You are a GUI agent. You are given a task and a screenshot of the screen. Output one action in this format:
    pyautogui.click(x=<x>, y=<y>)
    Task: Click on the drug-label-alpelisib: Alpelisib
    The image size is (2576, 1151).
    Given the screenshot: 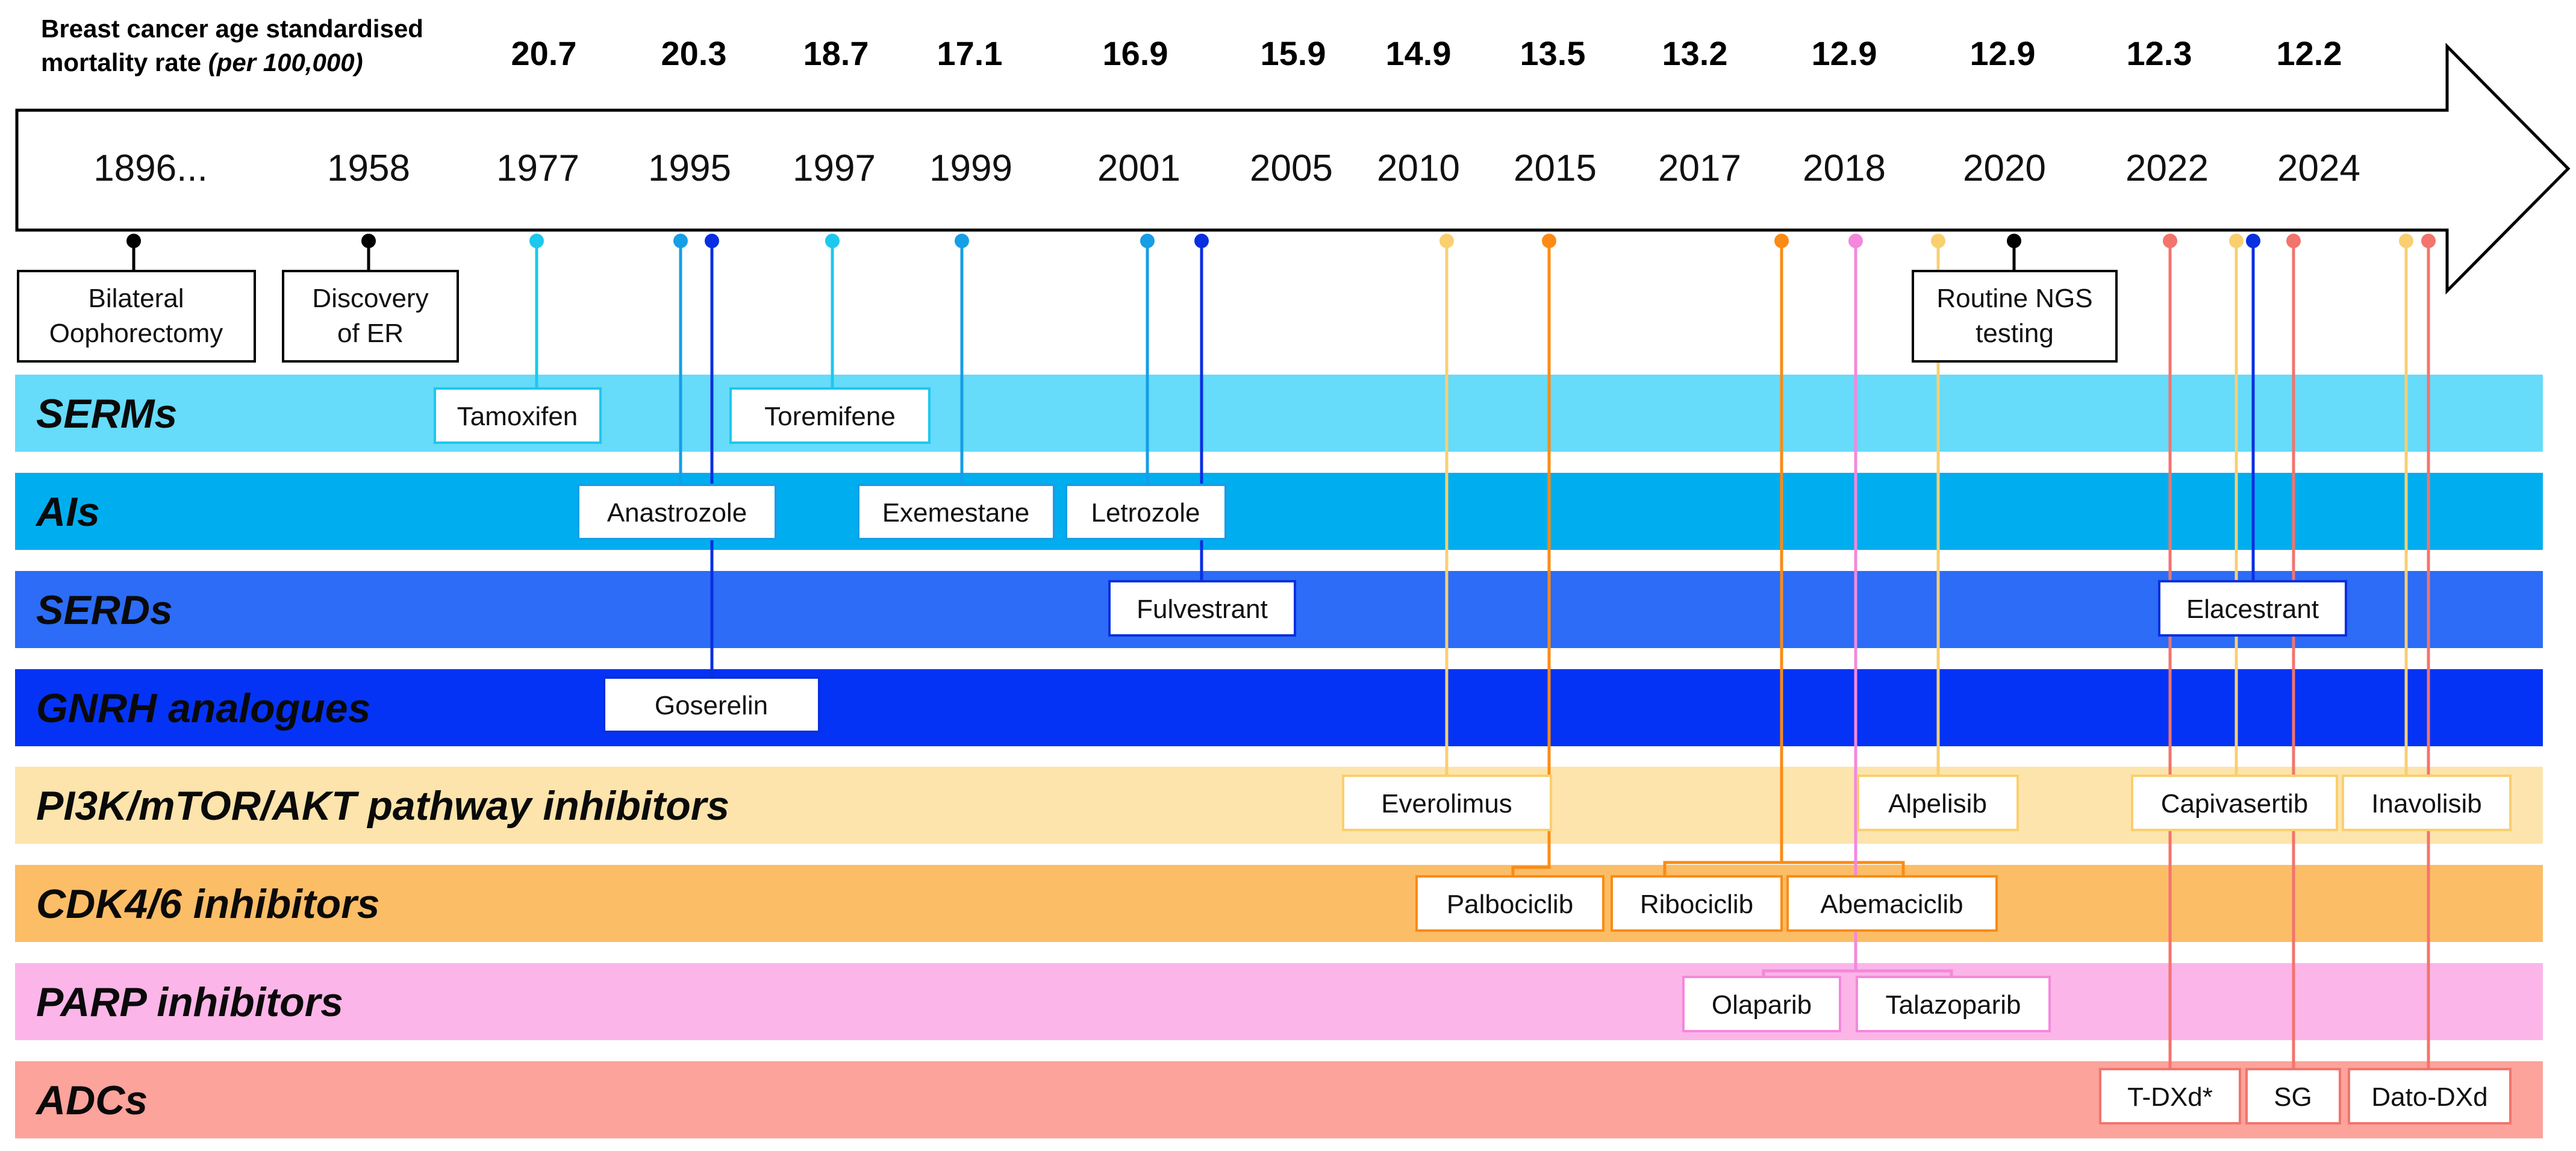 What is the action you would take?
    pyautogui.click(x=1937, y=804)
    